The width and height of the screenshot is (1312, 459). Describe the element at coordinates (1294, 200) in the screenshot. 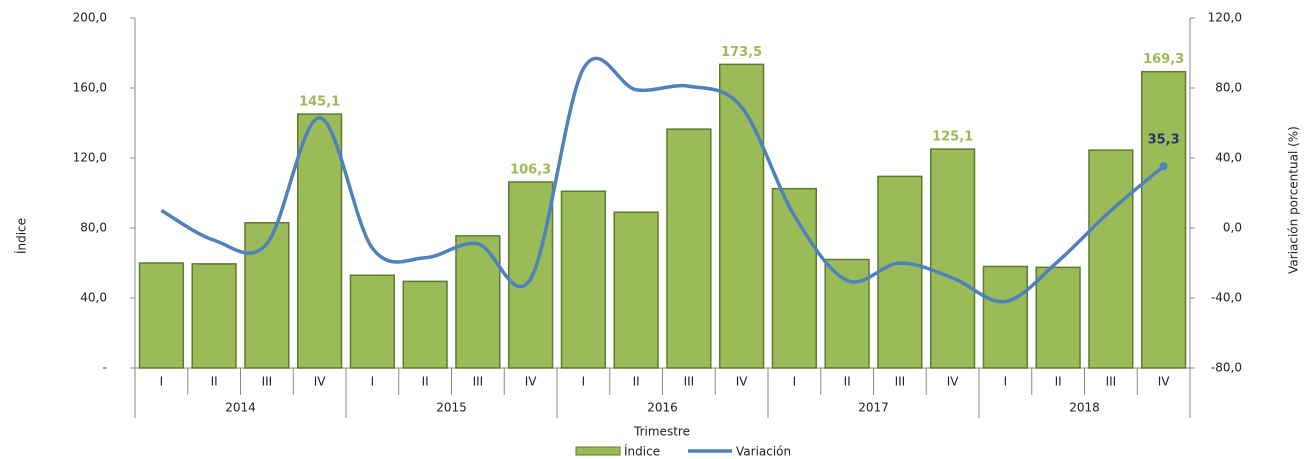

I see `y2-axis-title: Variación porcentual (%)` at that location.